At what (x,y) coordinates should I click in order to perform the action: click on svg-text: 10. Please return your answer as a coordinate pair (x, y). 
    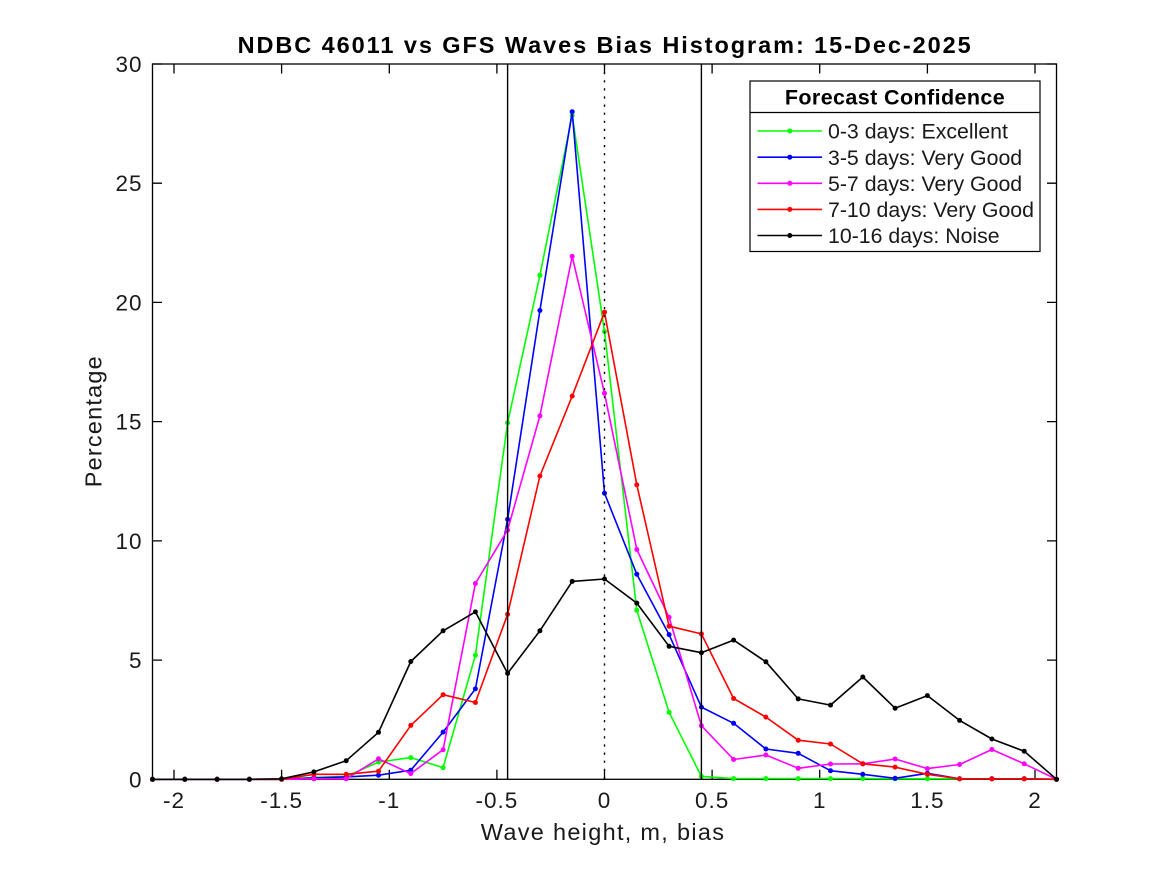
    Looking at the image, I should click on (128, 541).